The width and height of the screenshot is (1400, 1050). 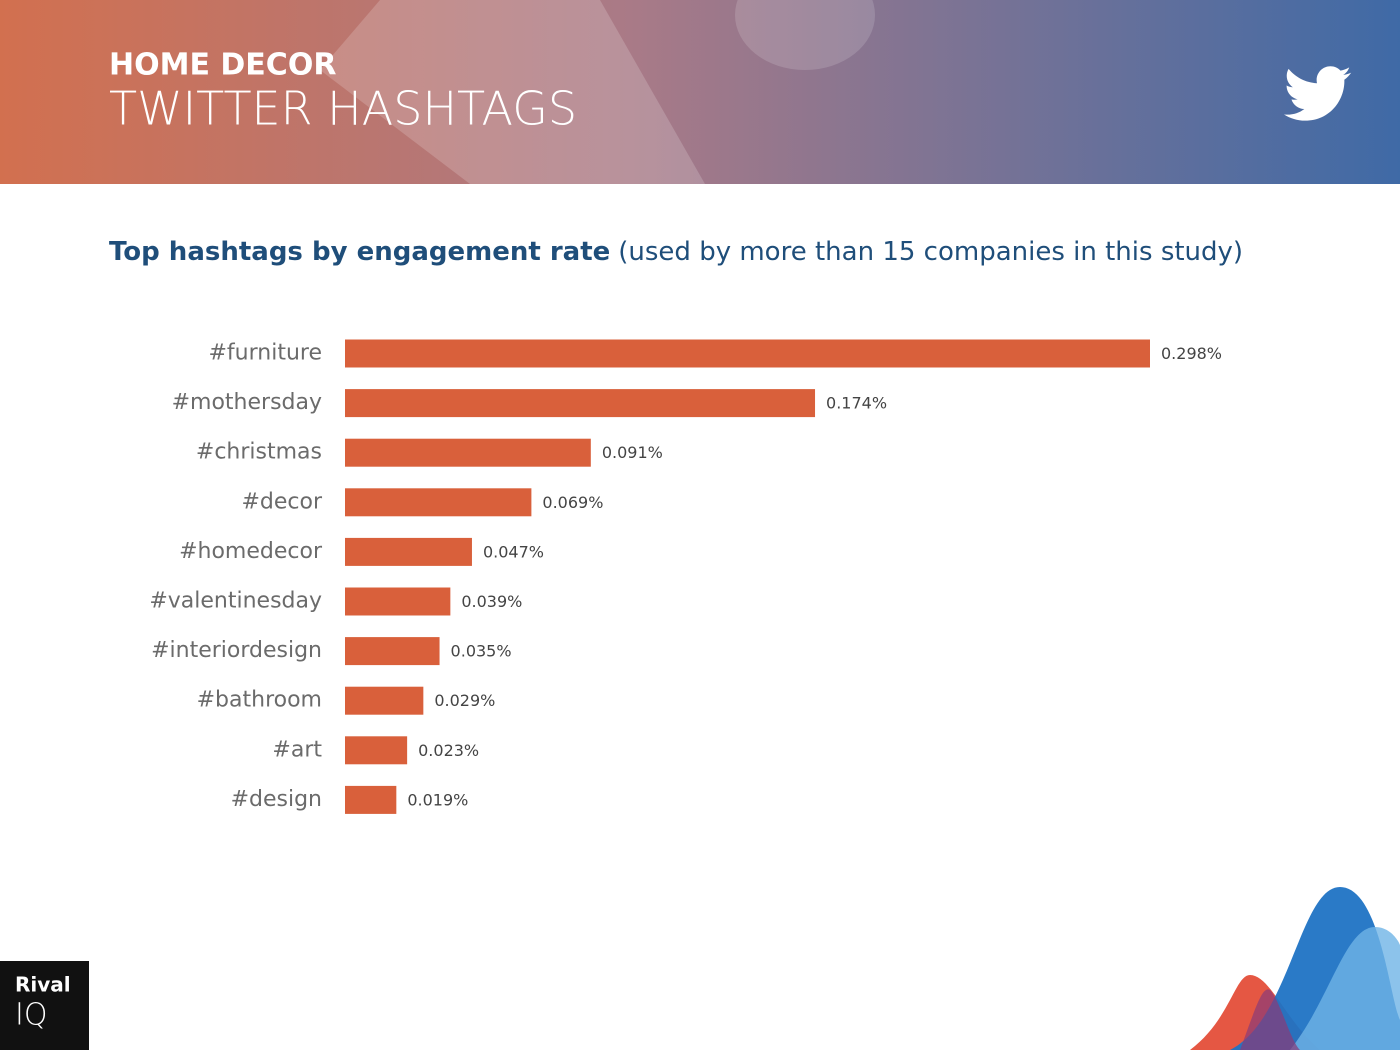 I want to click on category-label: #bathroom, so click(x=259, y=700).